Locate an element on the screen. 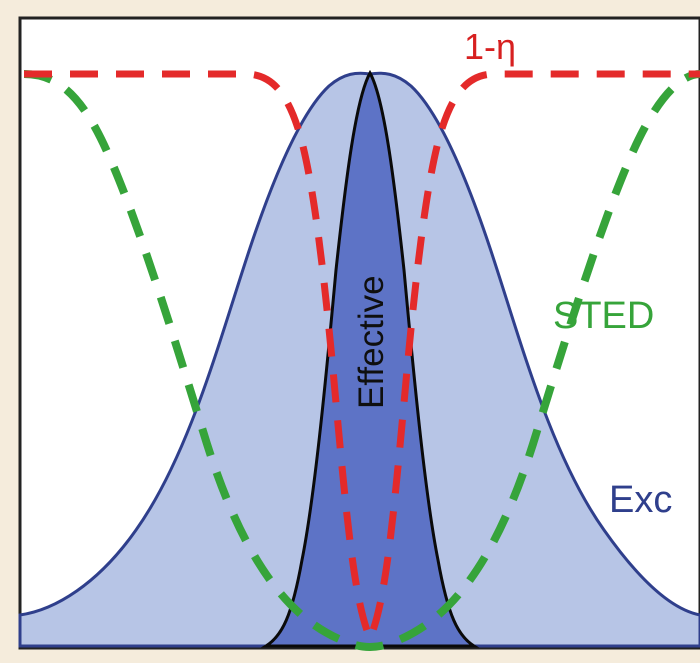 The height and width of the screenshot is (663, 700). exc-label: Exc is located at coordinates (640, 500).